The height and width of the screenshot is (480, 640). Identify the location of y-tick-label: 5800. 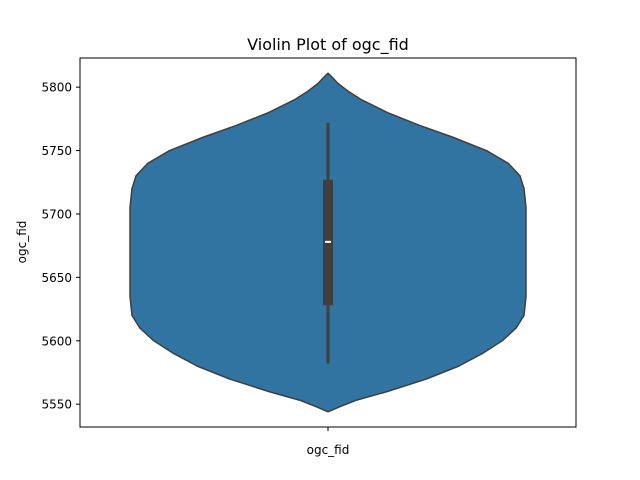
(56, 88).